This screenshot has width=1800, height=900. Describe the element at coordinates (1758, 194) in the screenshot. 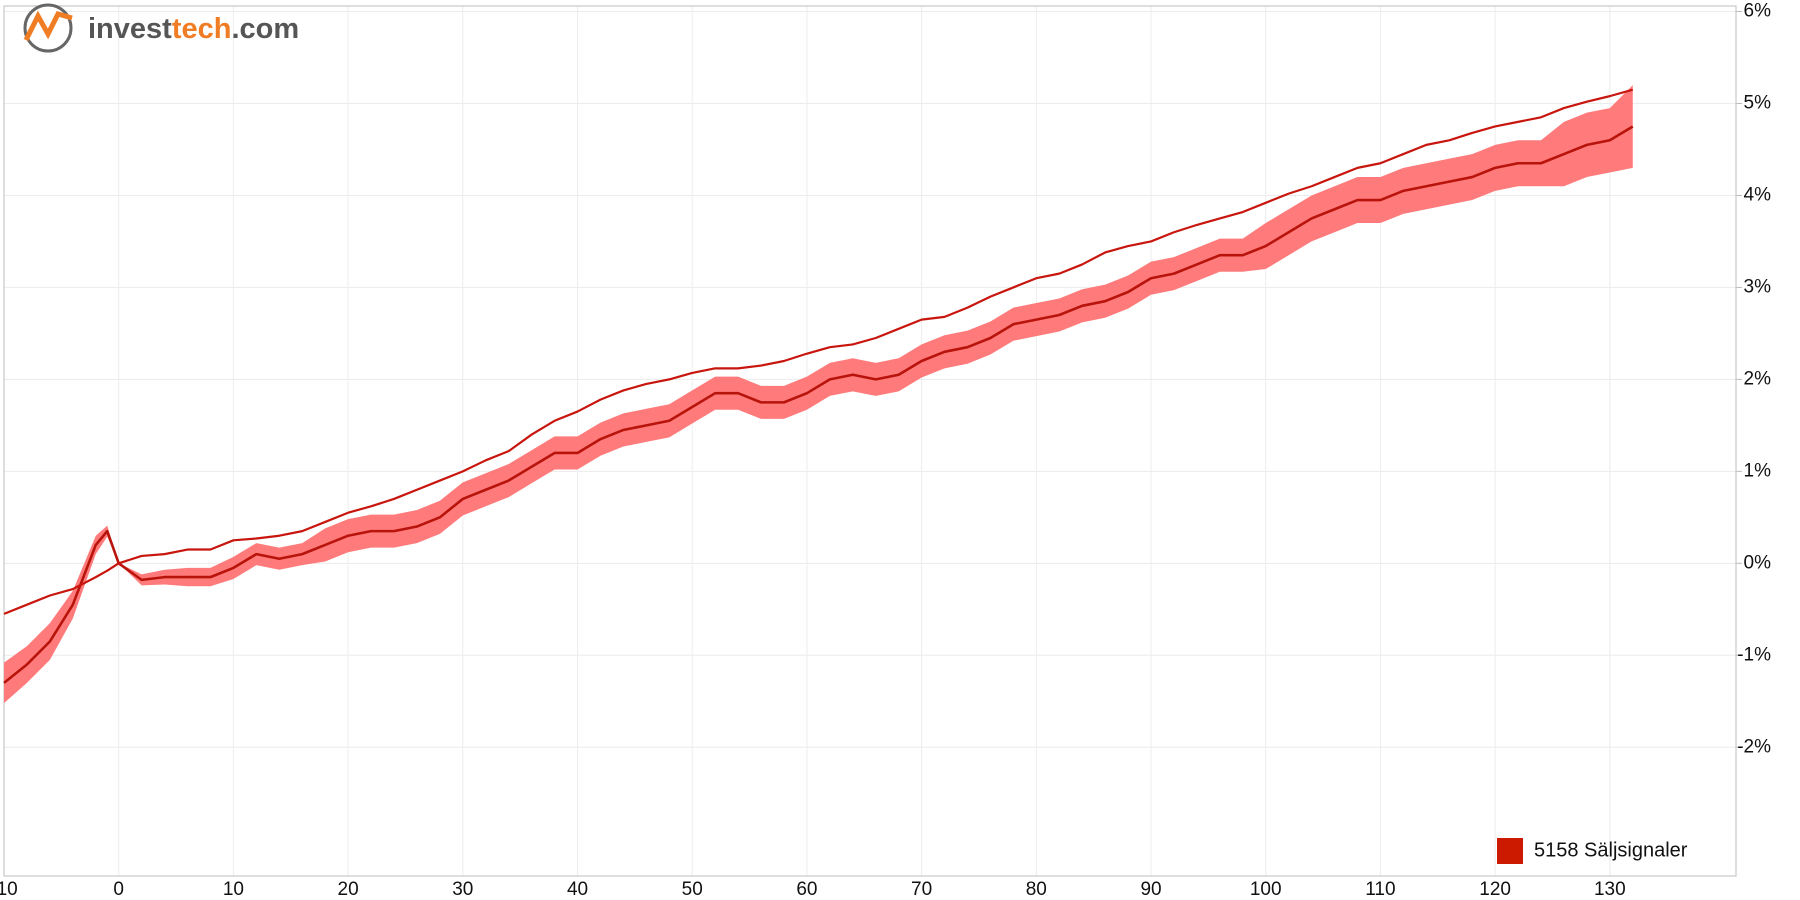

I see `y-tick-label: 4%` at that location.